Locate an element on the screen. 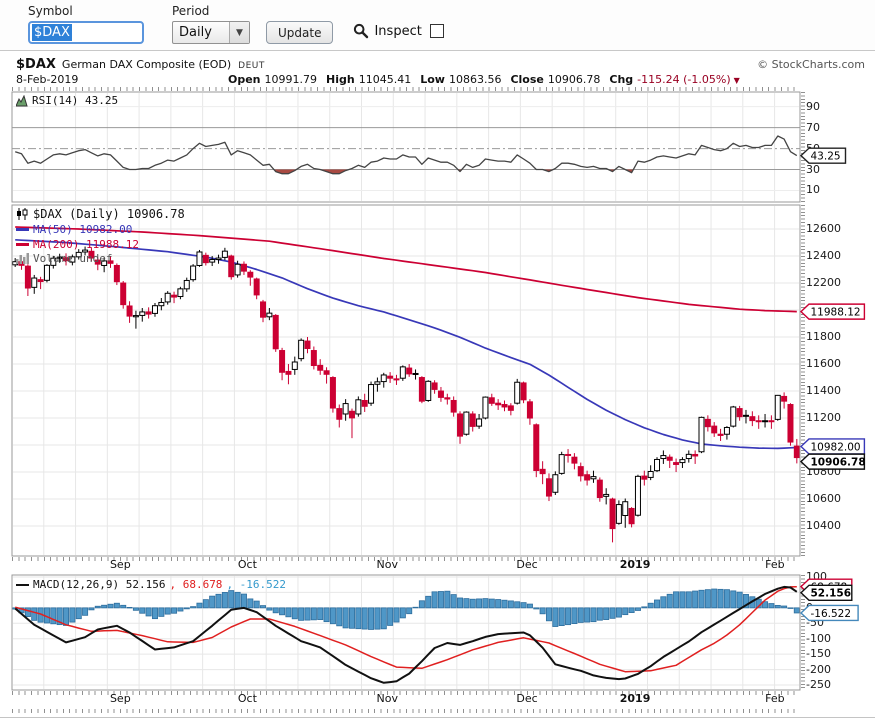 The image size is (875, 723). symbol-input: $DAX is located at coordinates (86, 32).